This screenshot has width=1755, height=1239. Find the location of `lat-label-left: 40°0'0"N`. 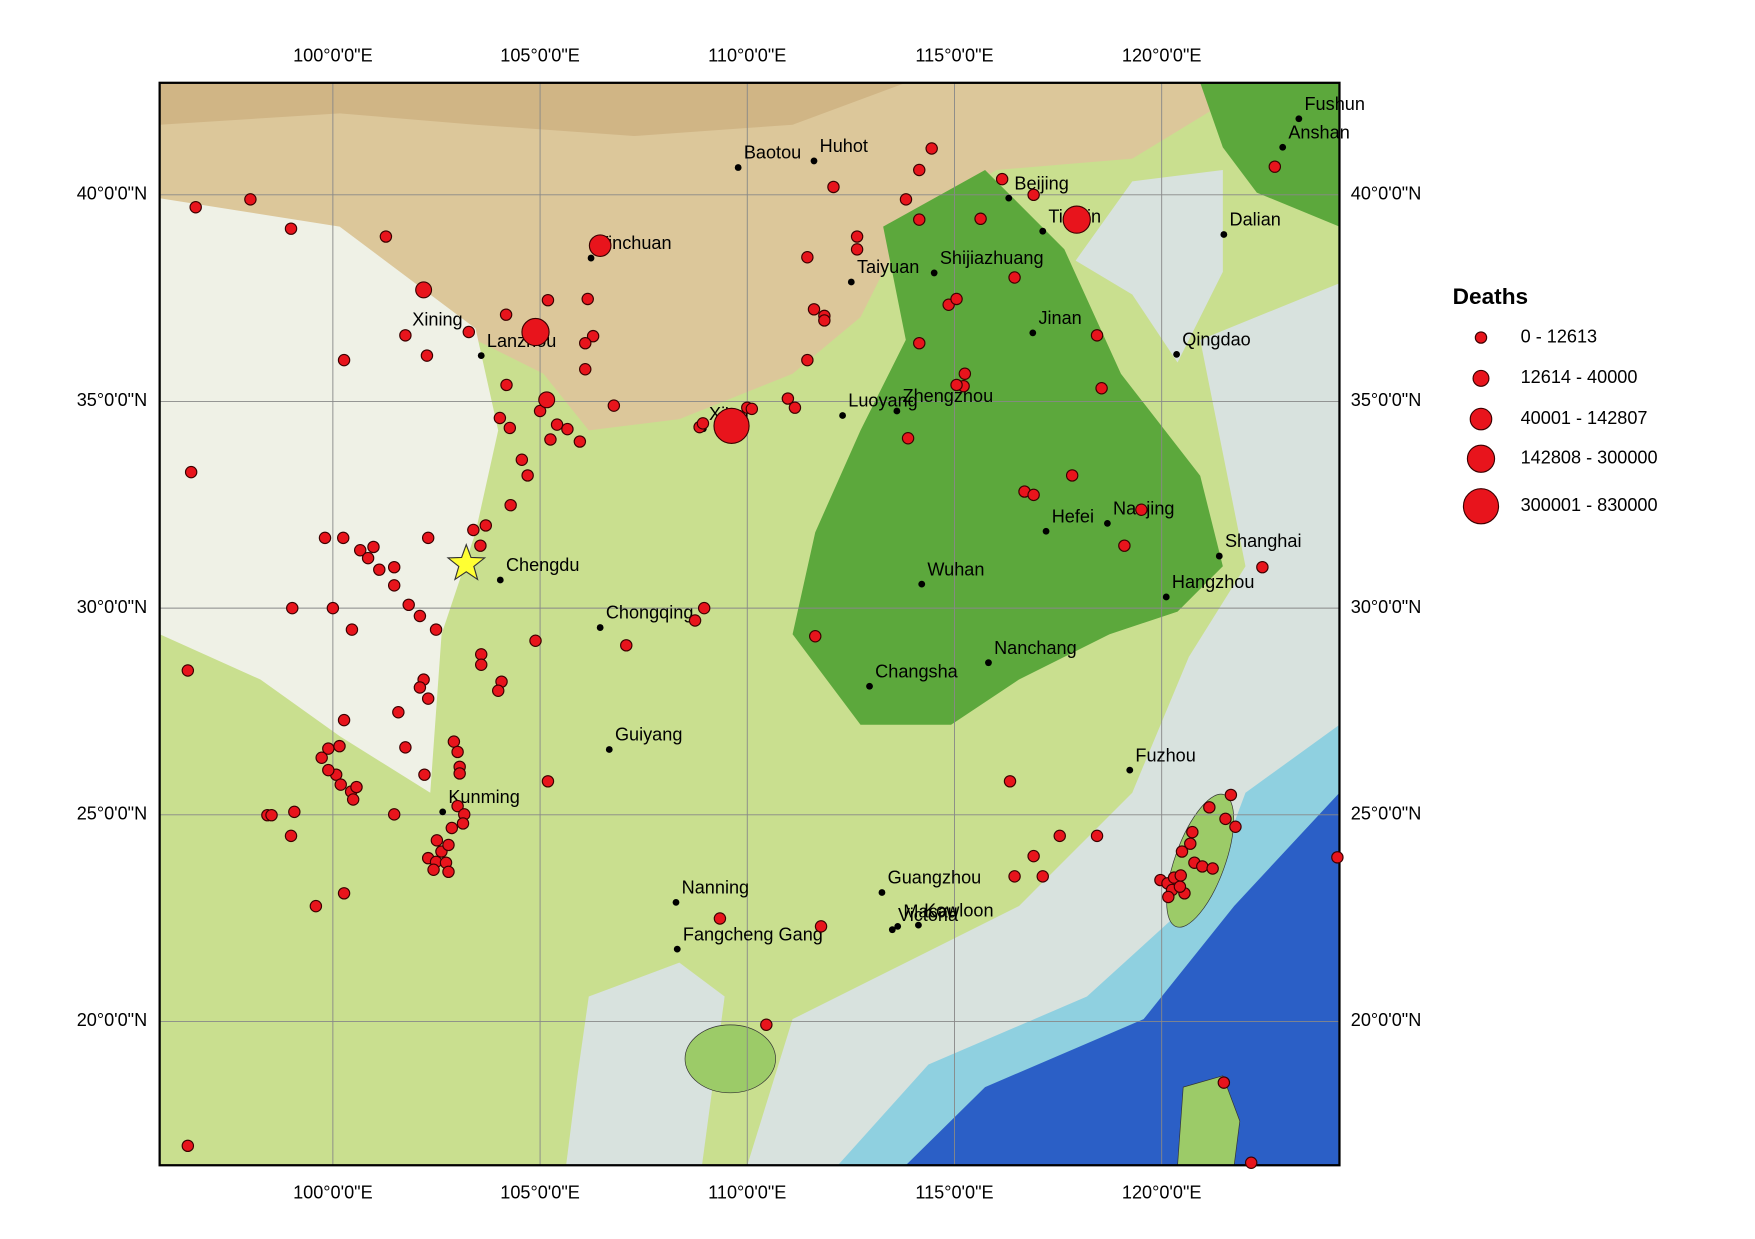

lat-label-left: 40°0'0"N is located at coordinates (112, 194).